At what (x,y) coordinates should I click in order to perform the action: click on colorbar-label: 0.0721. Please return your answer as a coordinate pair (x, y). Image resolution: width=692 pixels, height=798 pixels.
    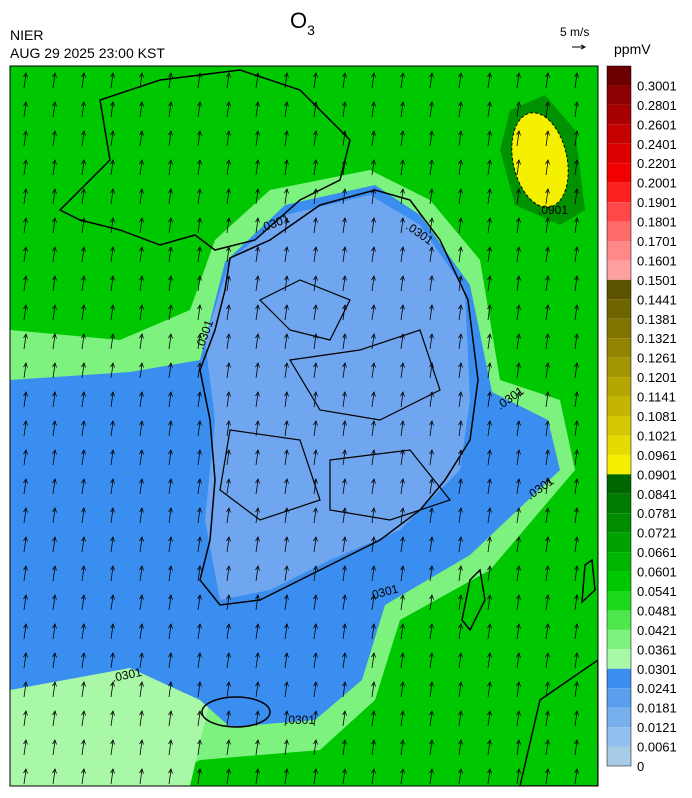
    Looking at the image, I should click on (657, 533).